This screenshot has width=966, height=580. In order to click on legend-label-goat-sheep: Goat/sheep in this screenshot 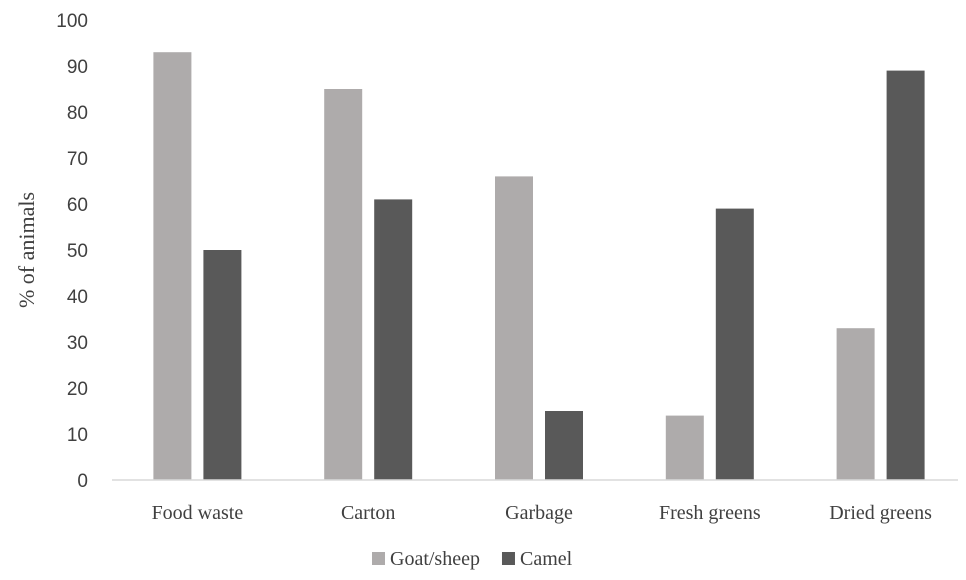, I will do `click(435, 559)`.